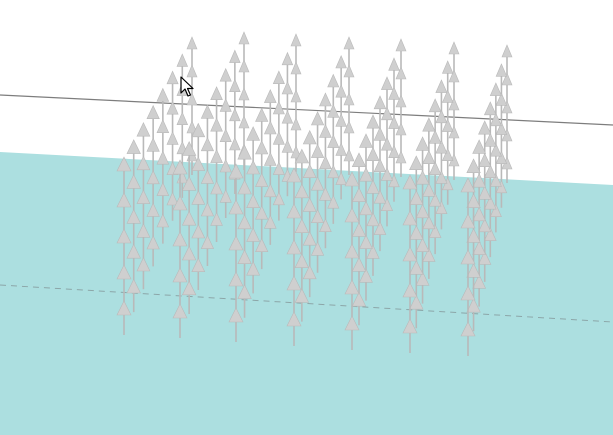 This screenshot has width=613, height=435. What do you see at coordinates (187, 86) in the screenshot?
I see `mouse-pointer-icon` at bounding box center [187, 86].